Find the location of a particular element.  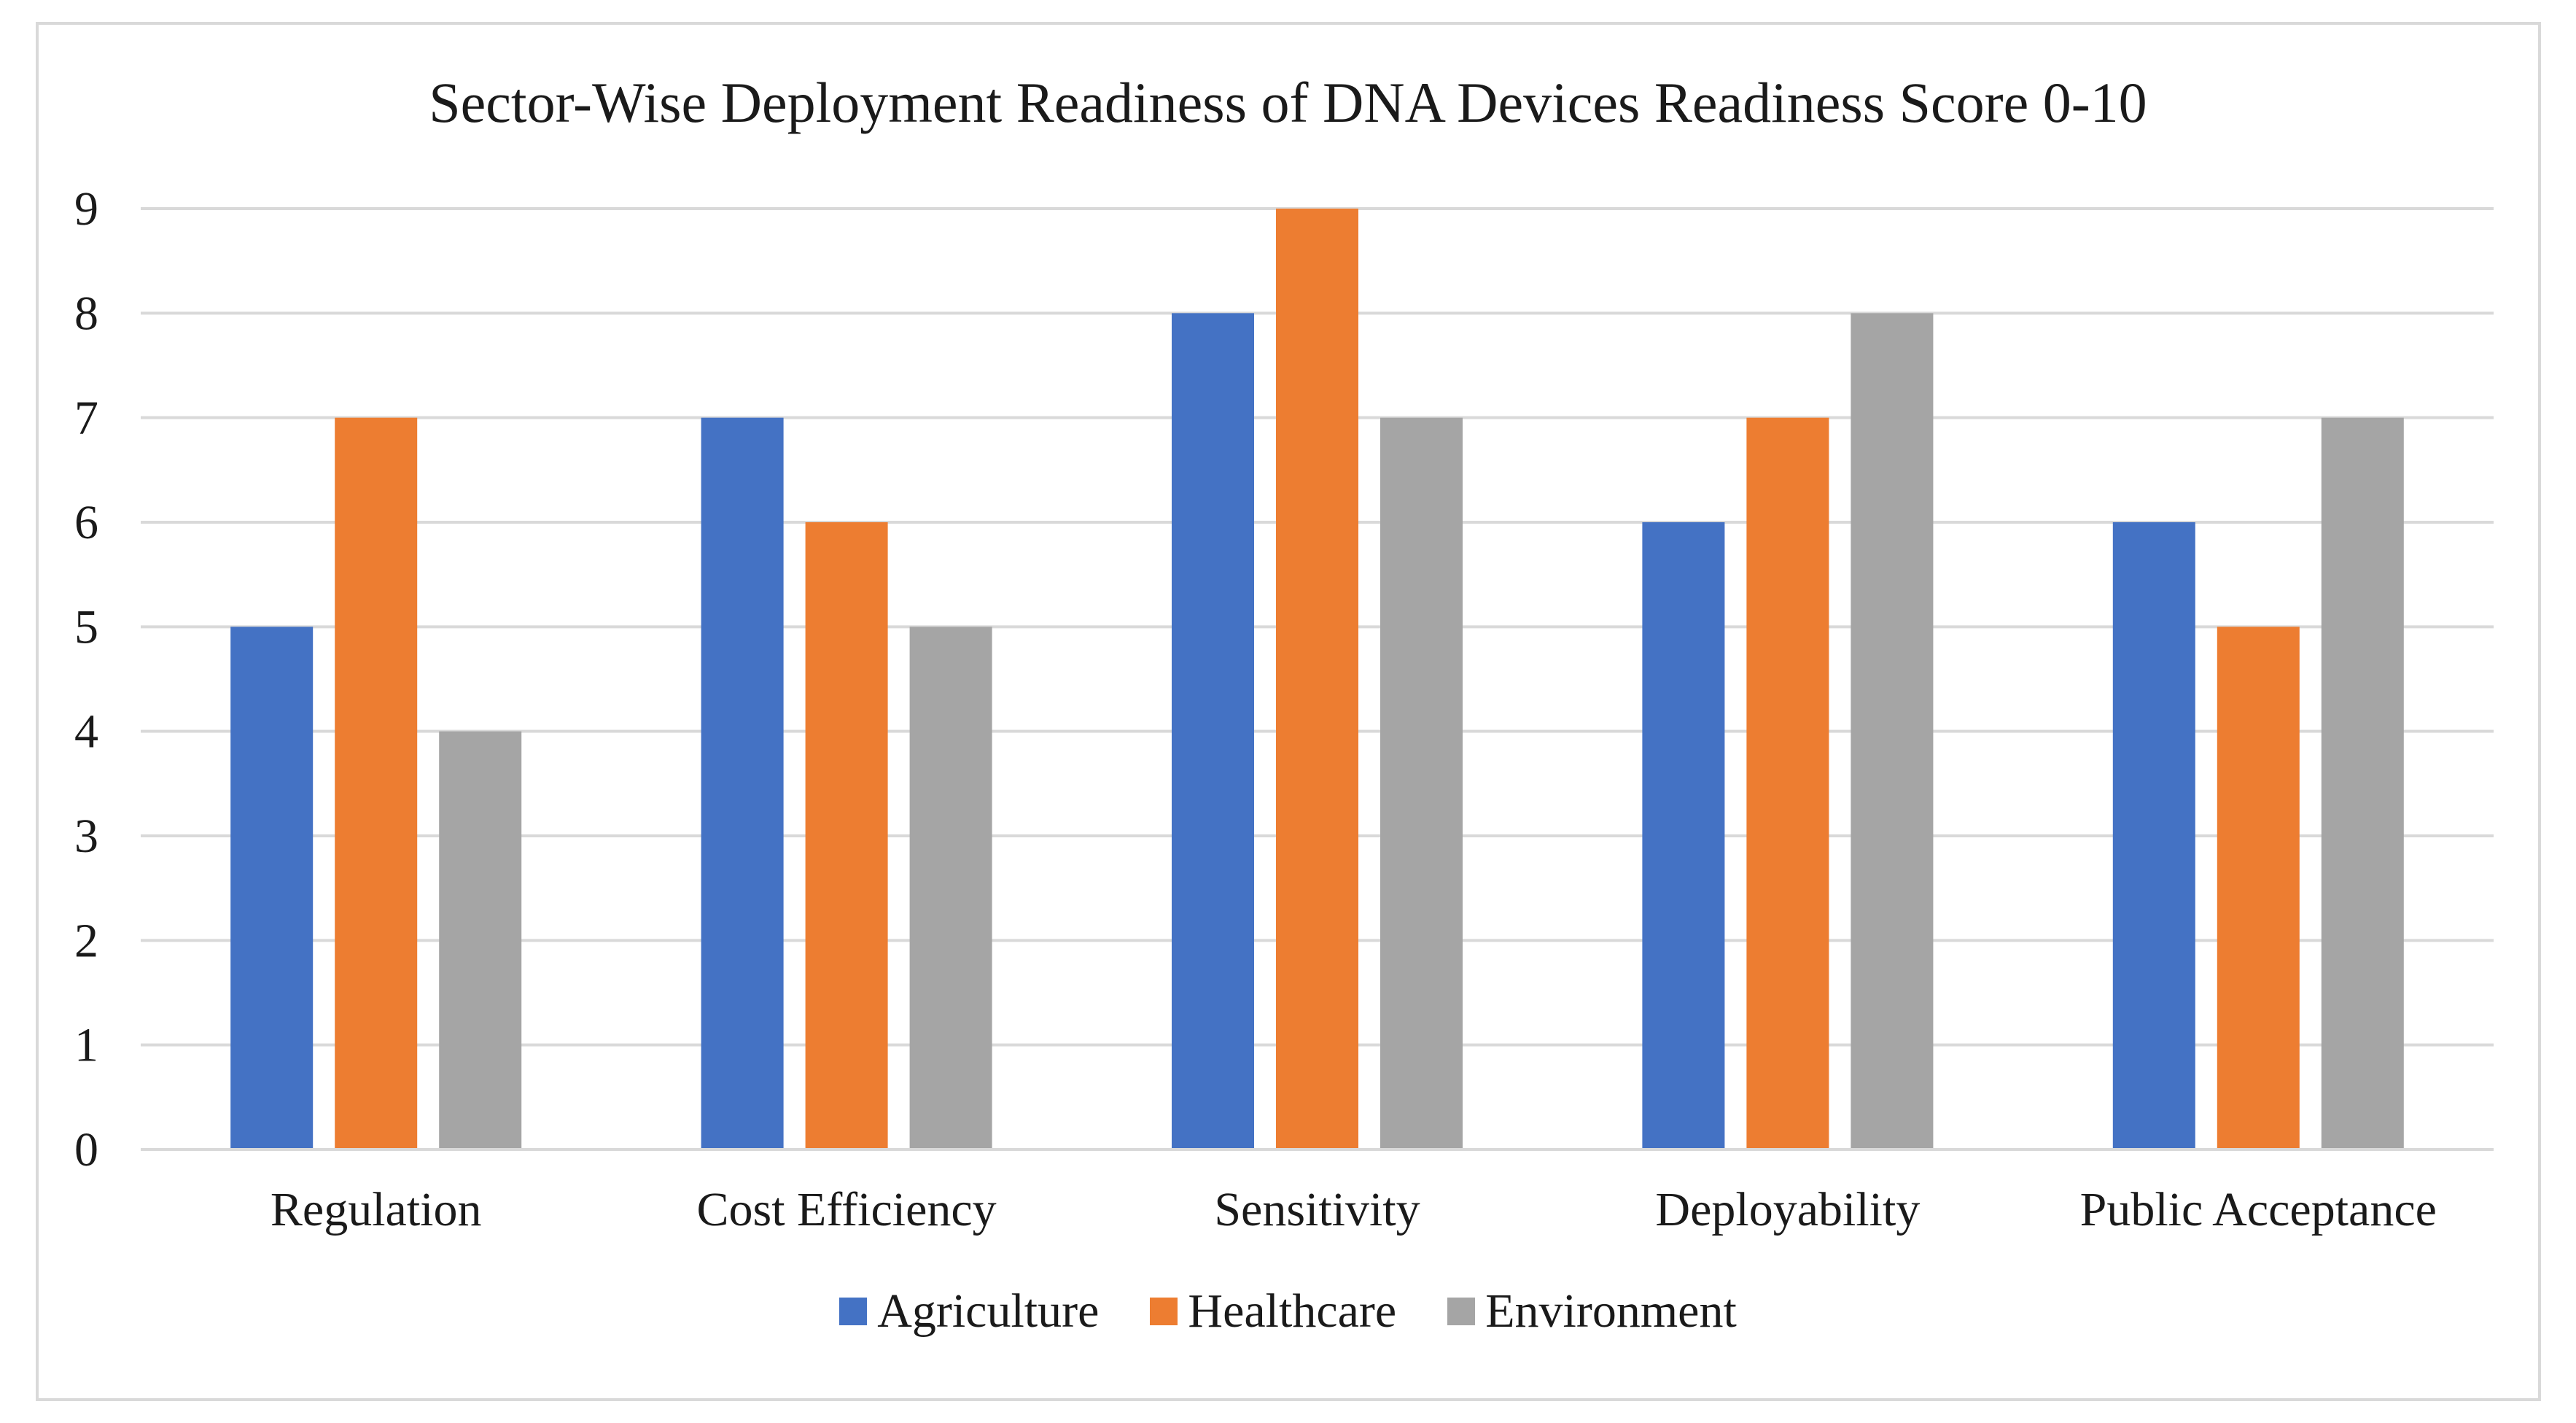

legend: Agriculture Healthcare Environment is located at coordinates (1288, 1311).